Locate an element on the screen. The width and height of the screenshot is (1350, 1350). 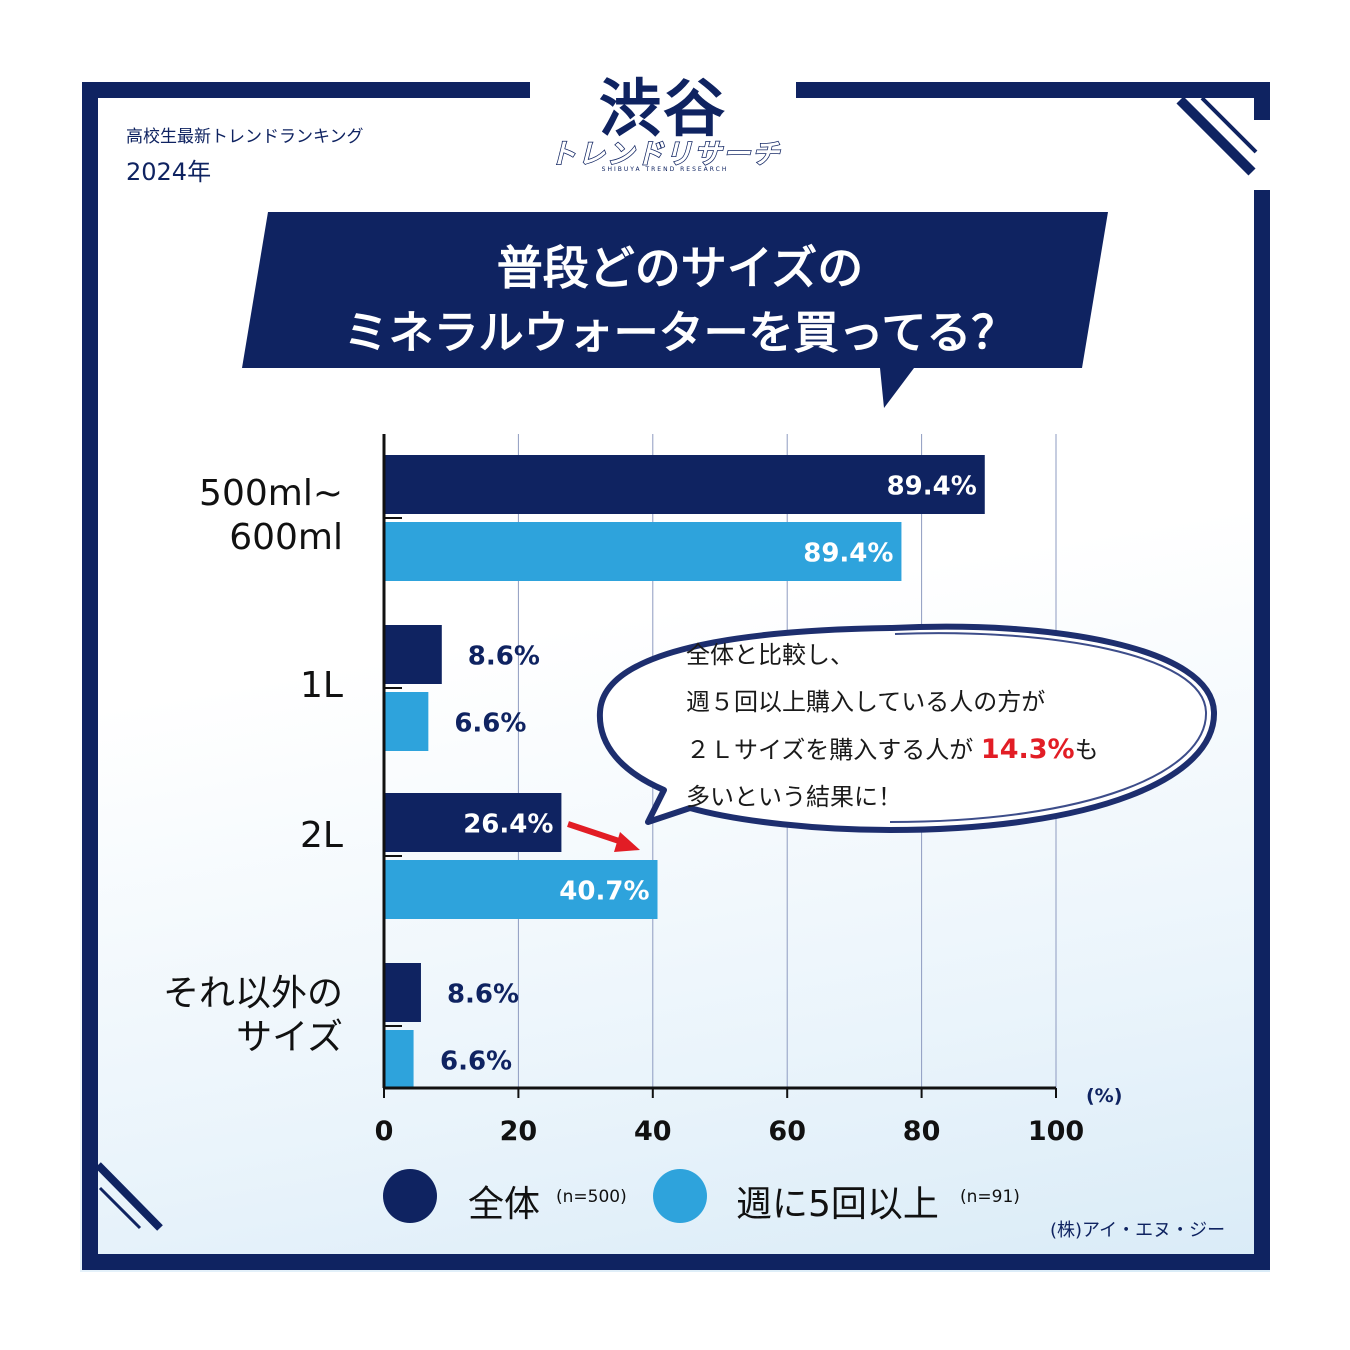
legend-label-weekly: 週に5回以上 is located at coordinates (837, 1204).